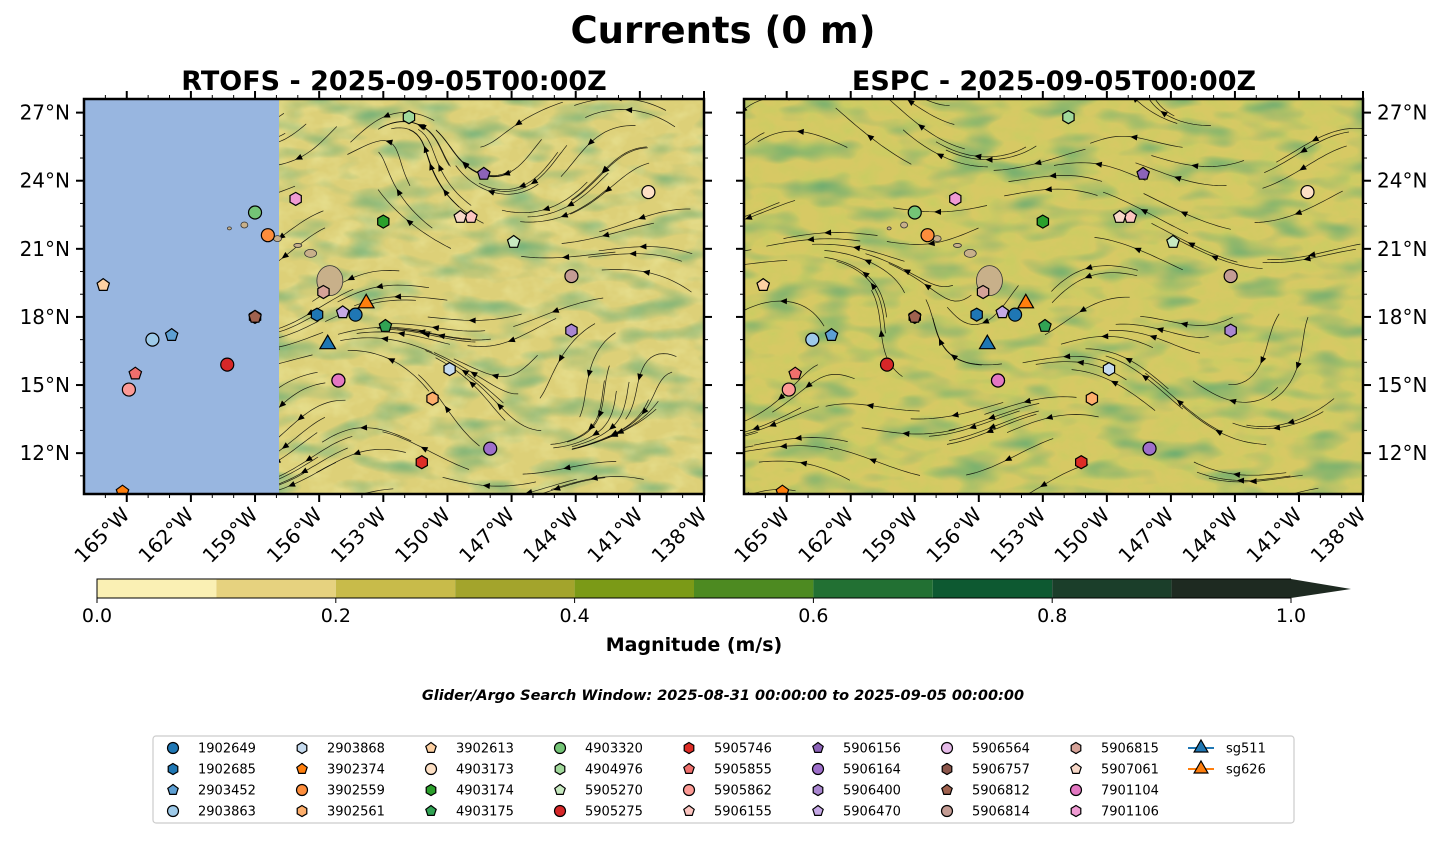  I want to click on espc-y-tick-labels: 27°N 24°N 21°N 18°N 15°N 12°N, so click(1402, 283).